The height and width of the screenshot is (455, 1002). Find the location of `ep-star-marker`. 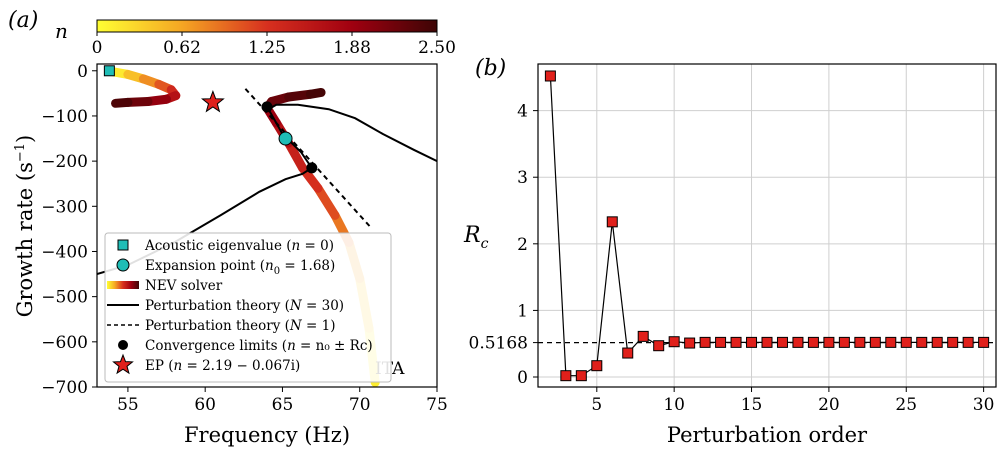

ep-star-marker is located at coordinates (213, 101).